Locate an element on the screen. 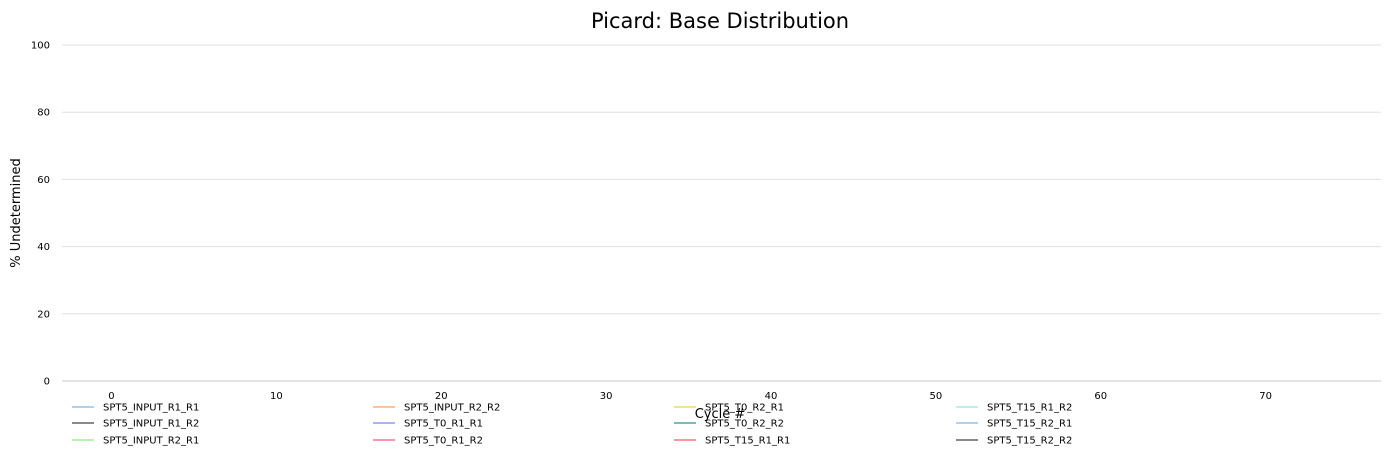 The height and width of the screenshot is (460, 1389). legend-item-11: SPT5_T15_R2_R2 is located at coordinates (1014, 441).